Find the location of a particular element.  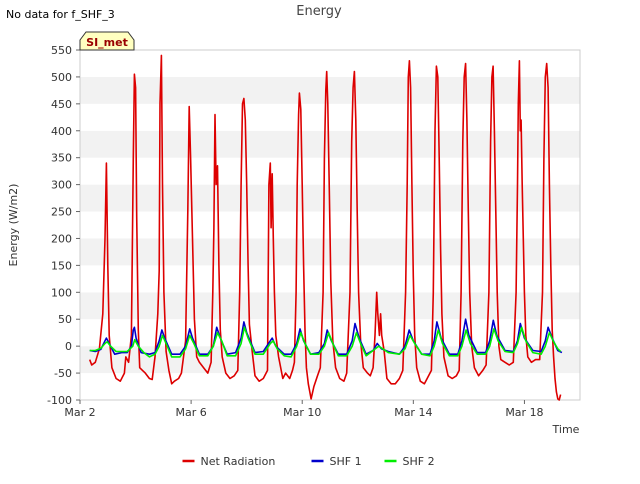

y-tick-label: 350 is located at coordinates (61, 158).